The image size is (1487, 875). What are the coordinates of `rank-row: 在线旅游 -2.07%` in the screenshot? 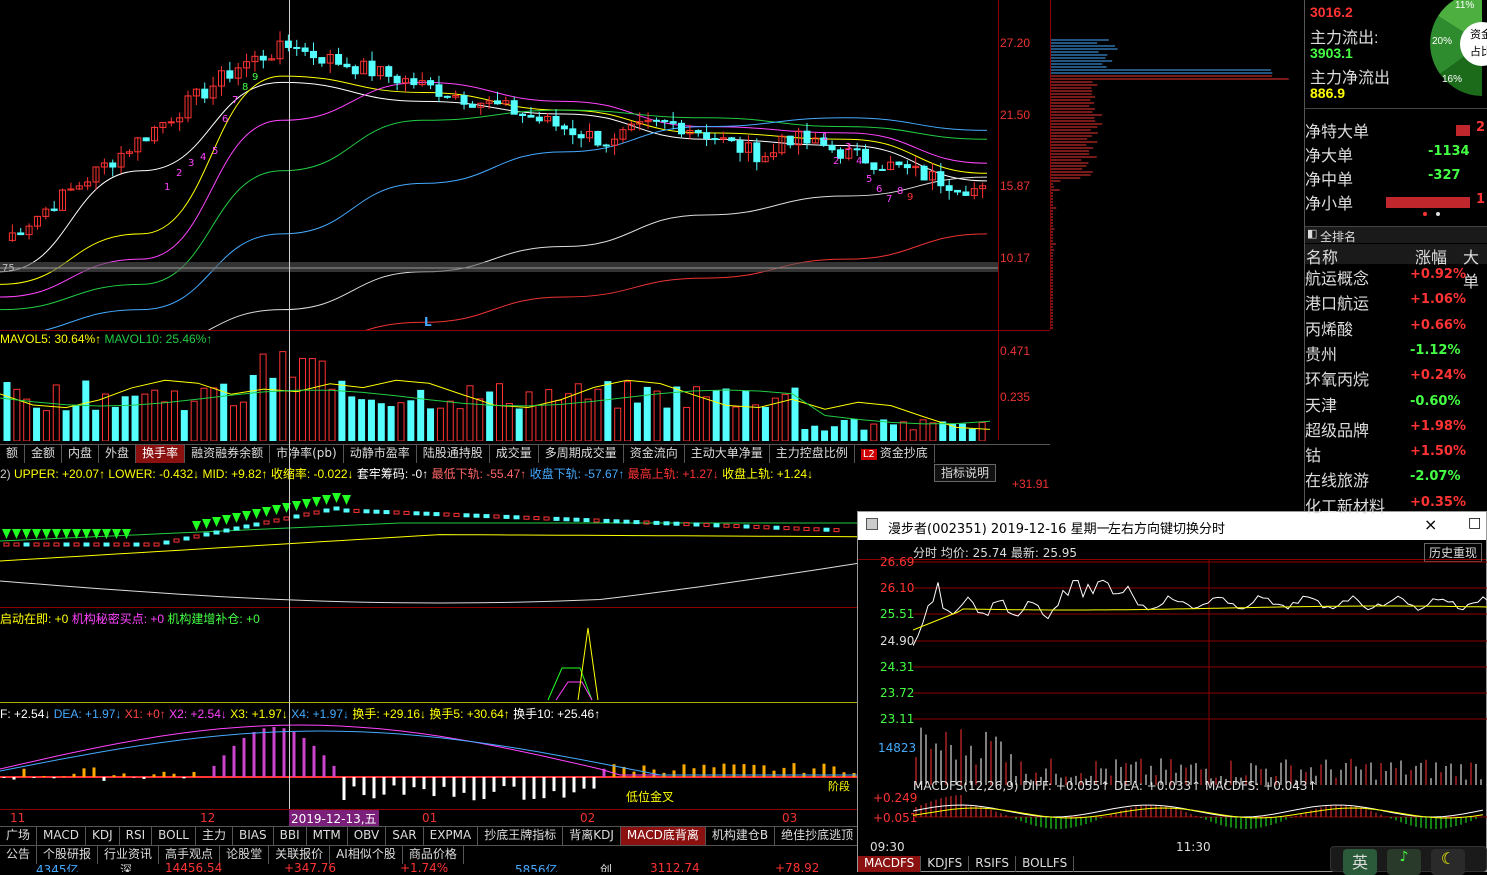 It's located at (1396, 479).